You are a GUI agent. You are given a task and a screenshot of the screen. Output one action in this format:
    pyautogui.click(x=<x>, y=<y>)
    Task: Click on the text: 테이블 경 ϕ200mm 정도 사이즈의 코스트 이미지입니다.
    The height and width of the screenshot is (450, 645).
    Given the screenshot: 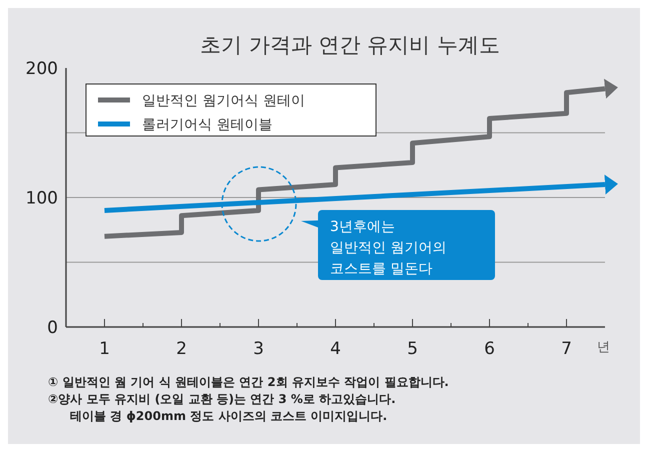 What is the action you would take?
    pyautogui.click(x=229, y=416)
    